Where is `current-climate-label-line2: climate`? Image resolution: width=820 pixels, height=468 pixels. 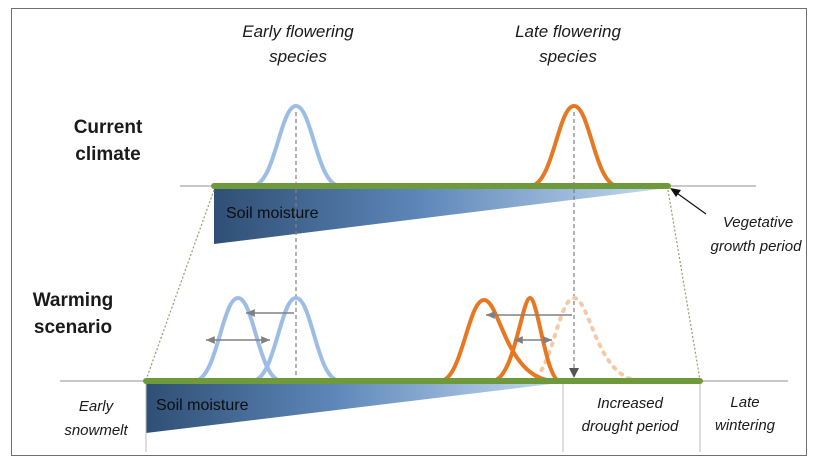 current-climate-label-line2: climate is located at coordinates (107, 154).